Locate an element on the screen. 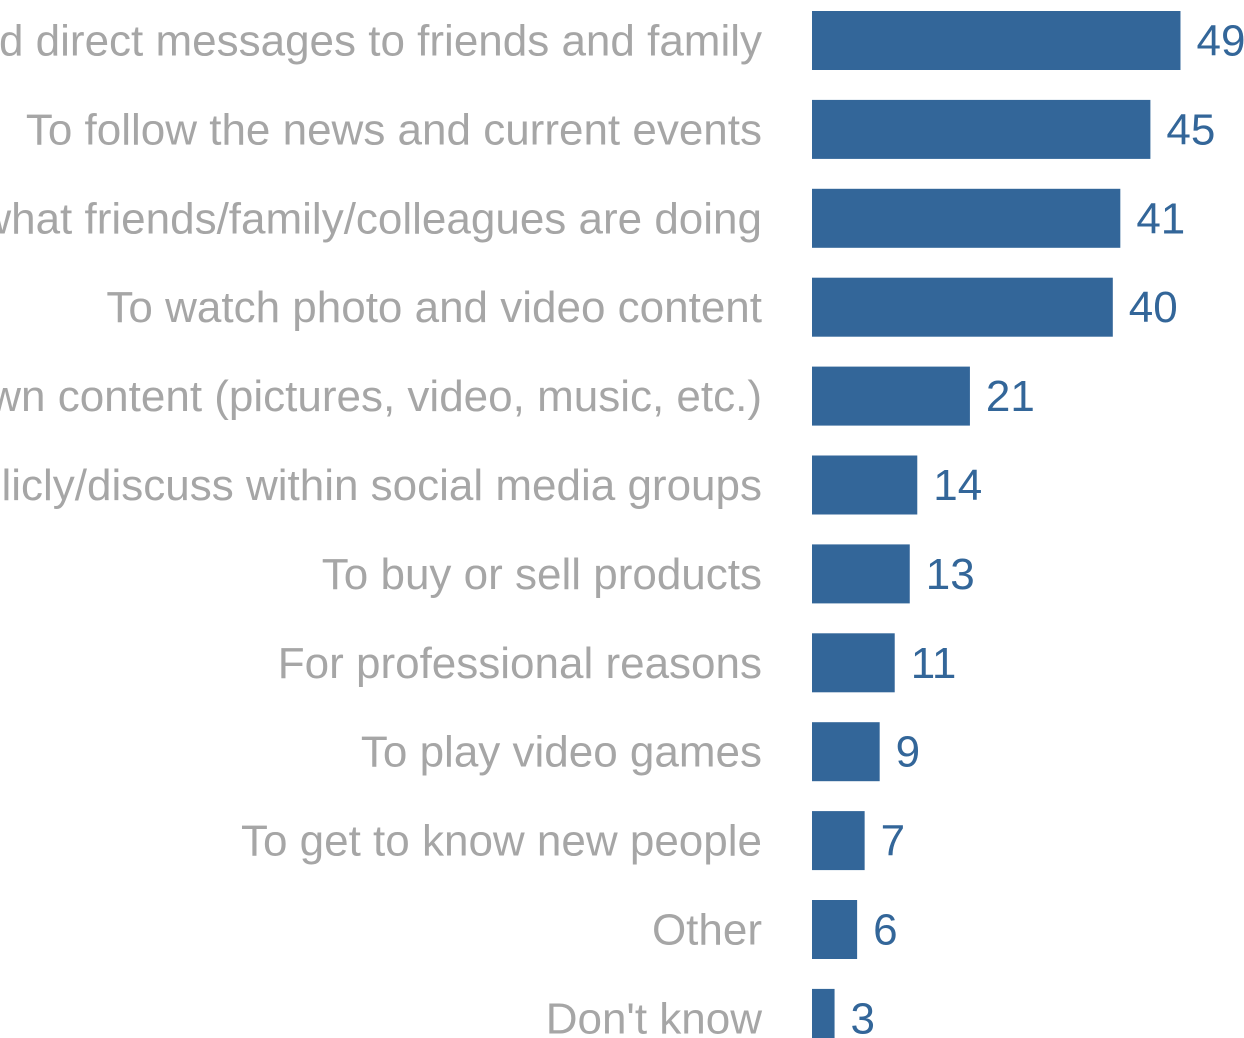  value-label: 41 is located at coordinates (1160, 218).